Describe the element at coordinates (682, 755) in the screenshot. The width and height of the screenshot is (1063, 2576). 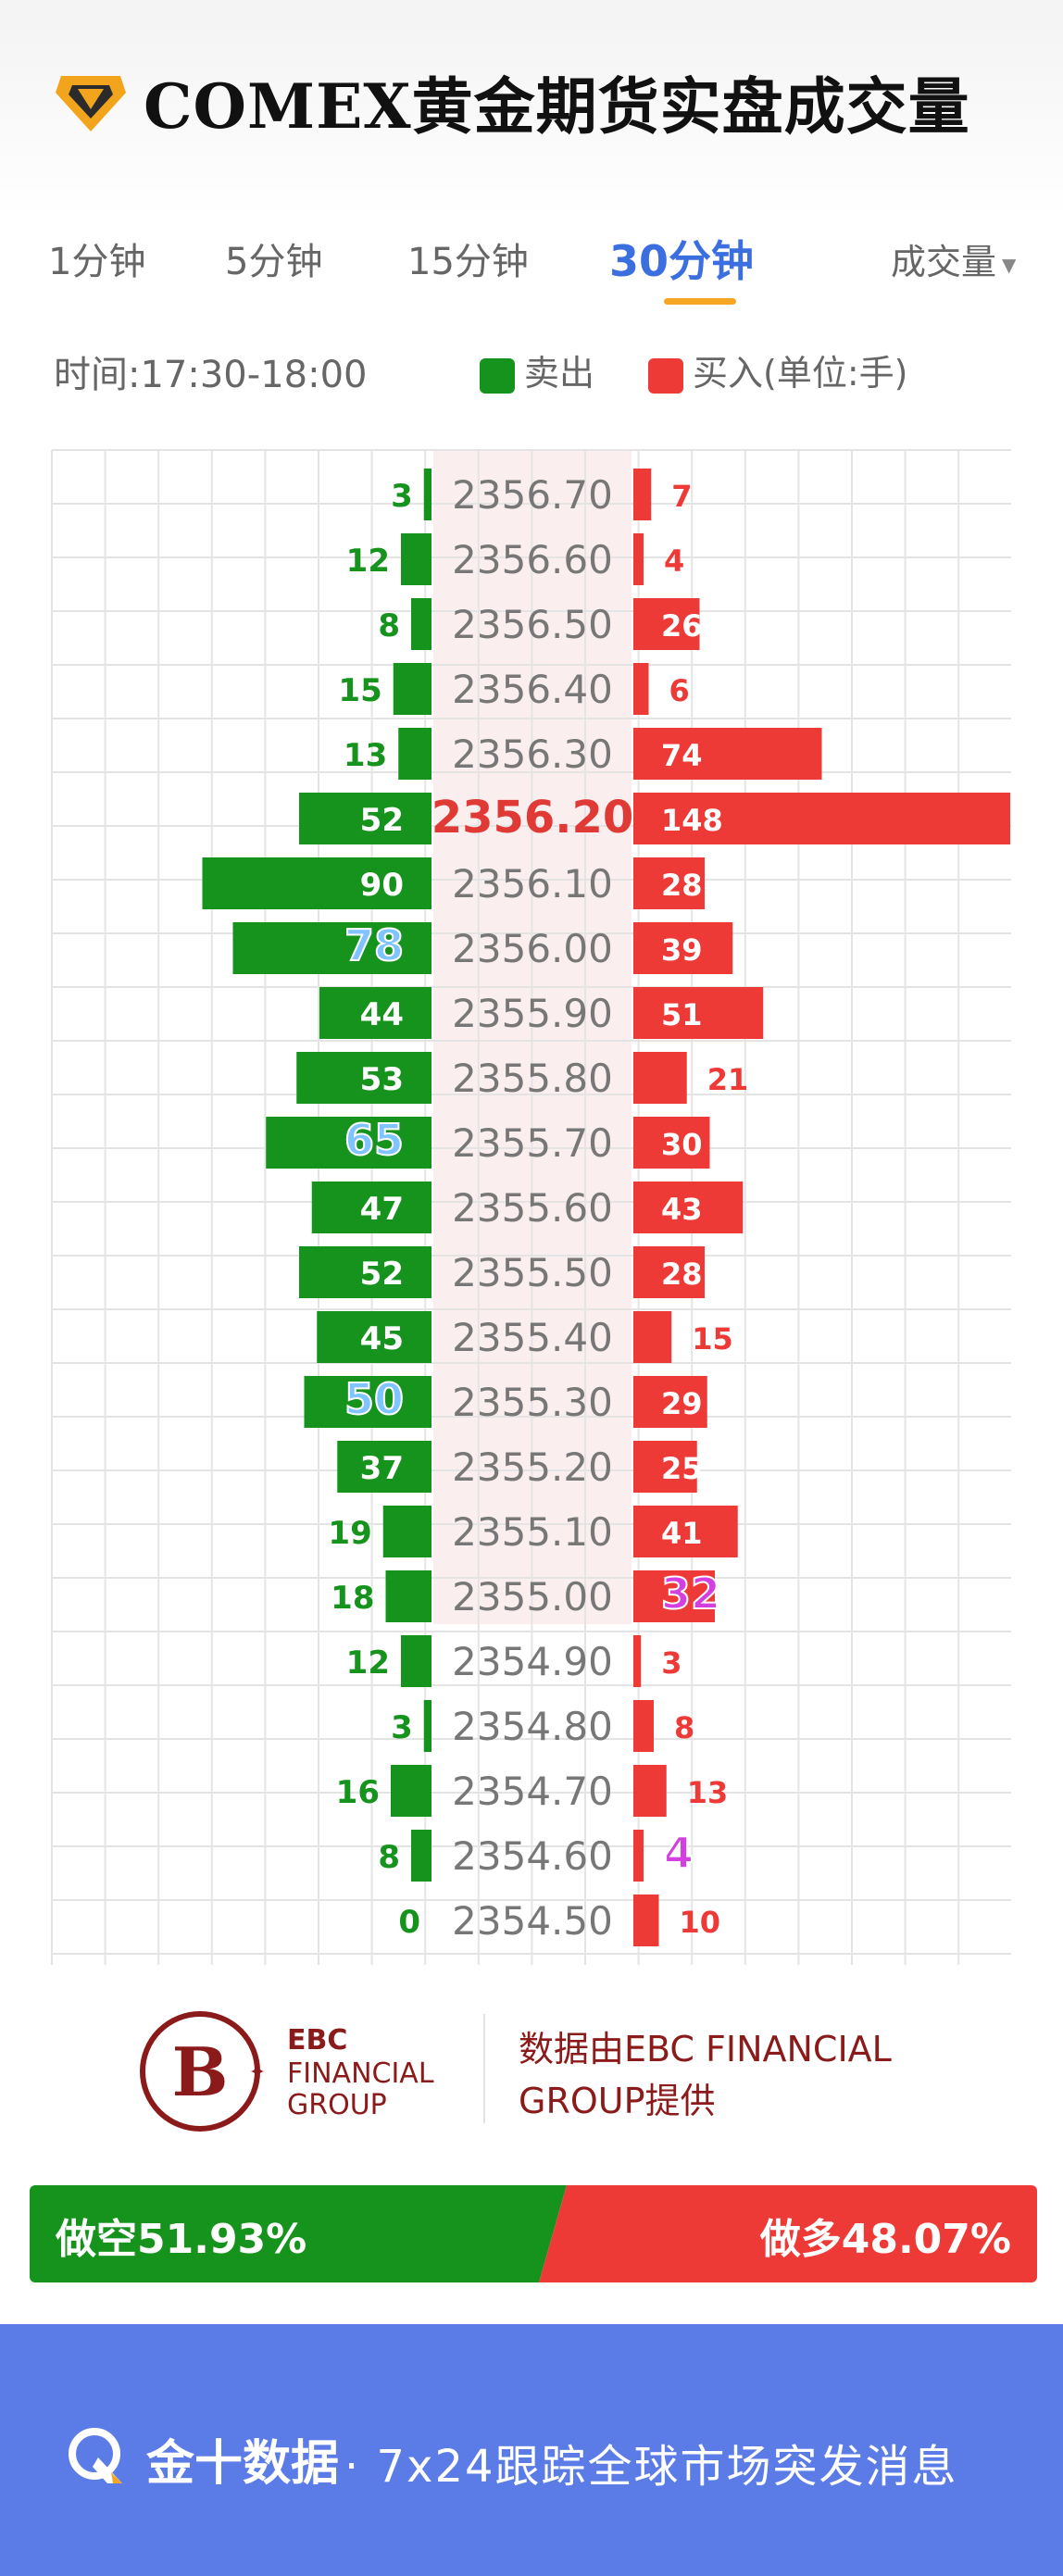
I see `buy-value-label: 74` at that location.